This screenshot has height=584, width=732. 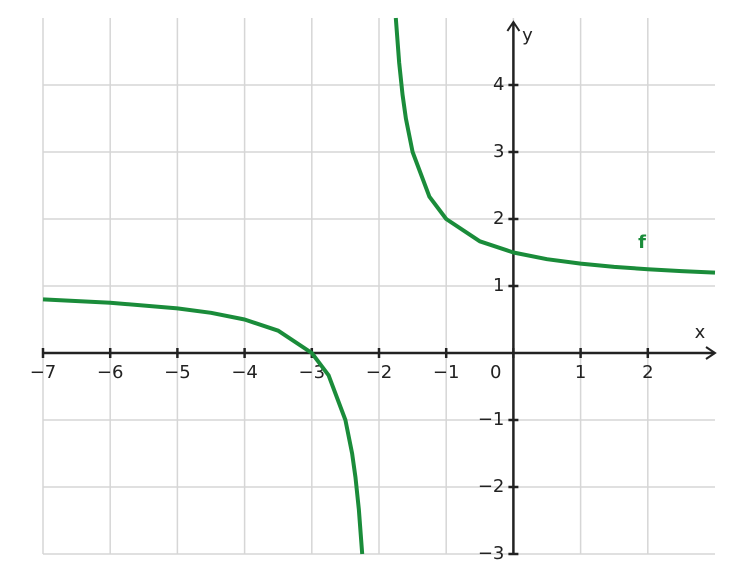 What do you see at coordinates (642, 242) in the screenshot?
I see `curve-label: f` at bounding box center [642, 242].